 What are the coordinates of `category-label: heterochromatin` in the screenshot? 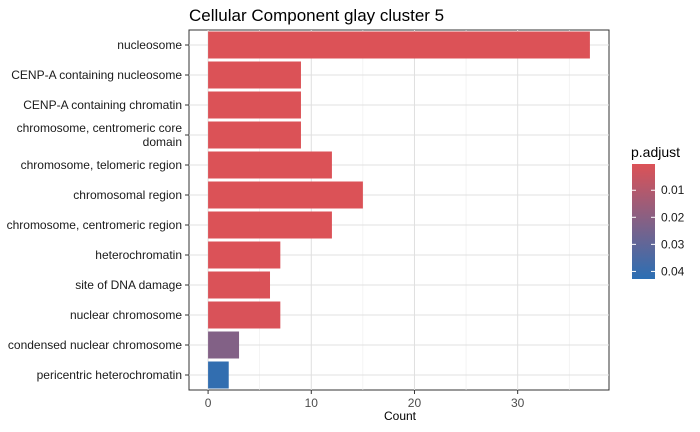 It's located at (138, 255).